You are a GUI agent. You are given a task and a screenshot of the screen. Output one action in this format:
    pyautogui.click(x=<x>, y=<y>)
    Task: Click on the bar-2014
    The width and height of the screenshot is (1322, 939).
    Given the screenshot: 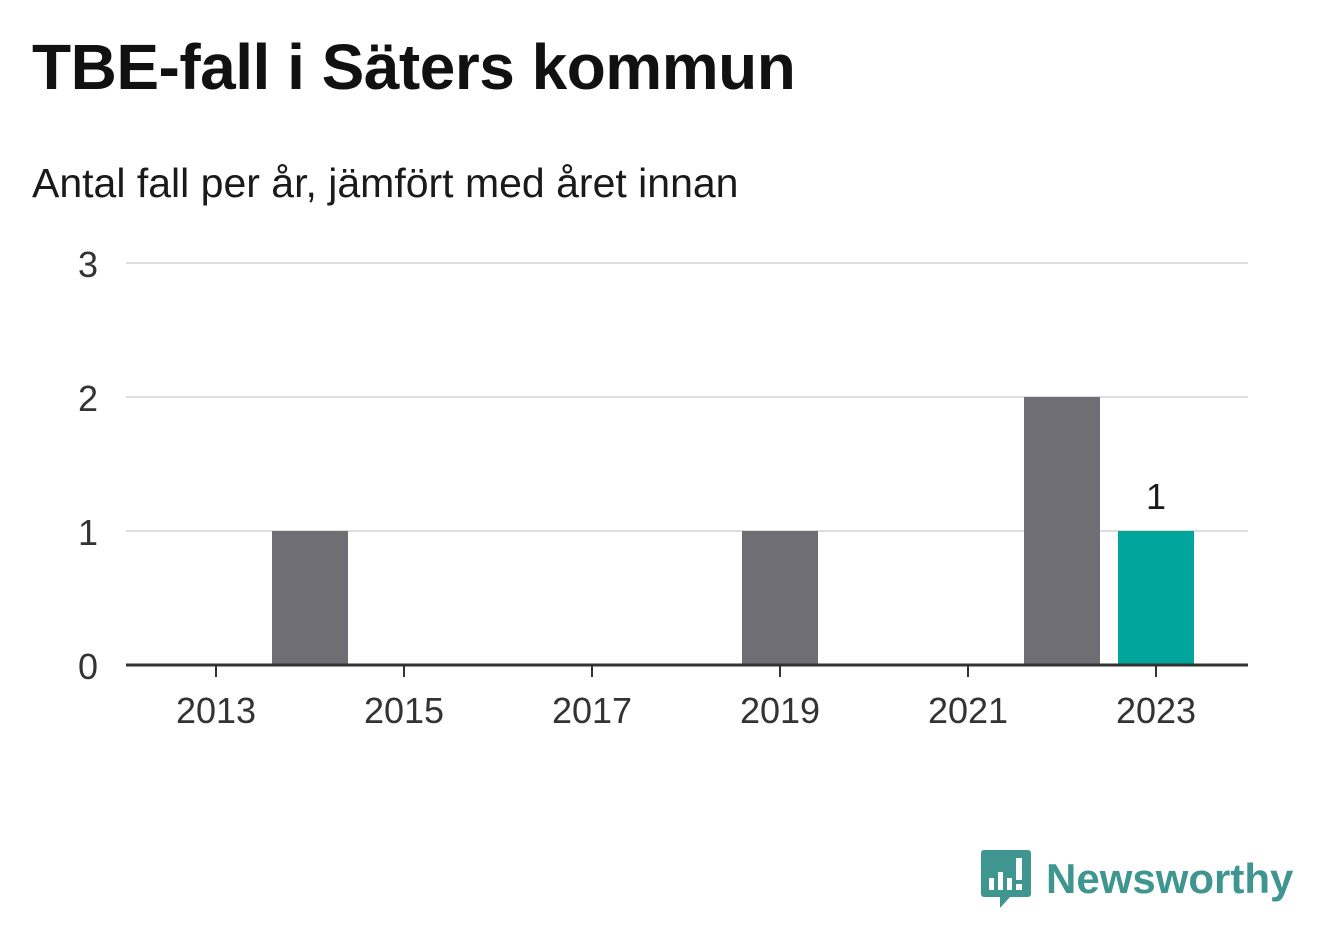 What is the action you would take?
    pyautogui.click(x=310, y=598)
    